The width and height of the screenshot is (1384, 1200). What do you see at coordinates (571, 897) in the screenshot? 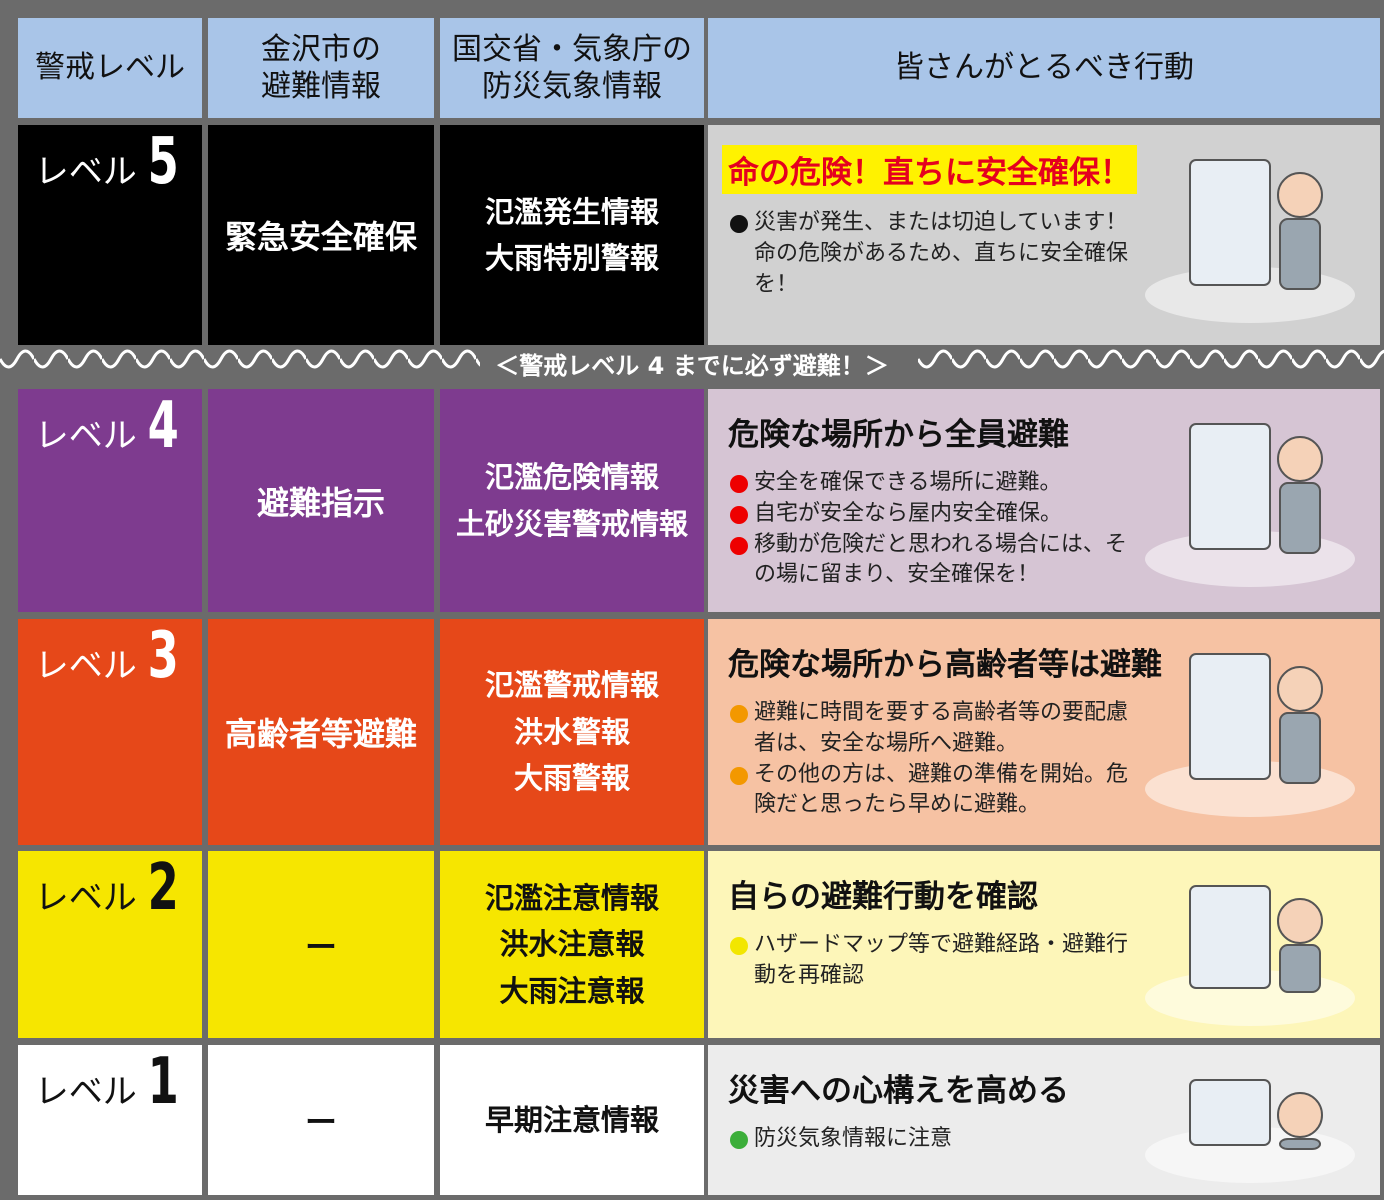
I see `weather-info: 氾濫注意情報` at bounding box center [571, 897].